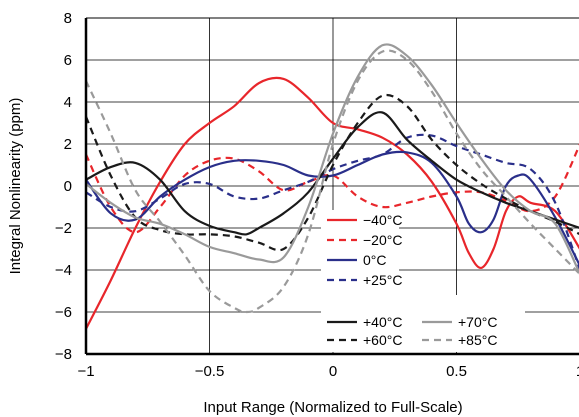 The height and width of the screenshot is (417, 579). Describe the element at coordinates (333, 371) in the screenshot. I see `x-tick-label: 0` at that location.